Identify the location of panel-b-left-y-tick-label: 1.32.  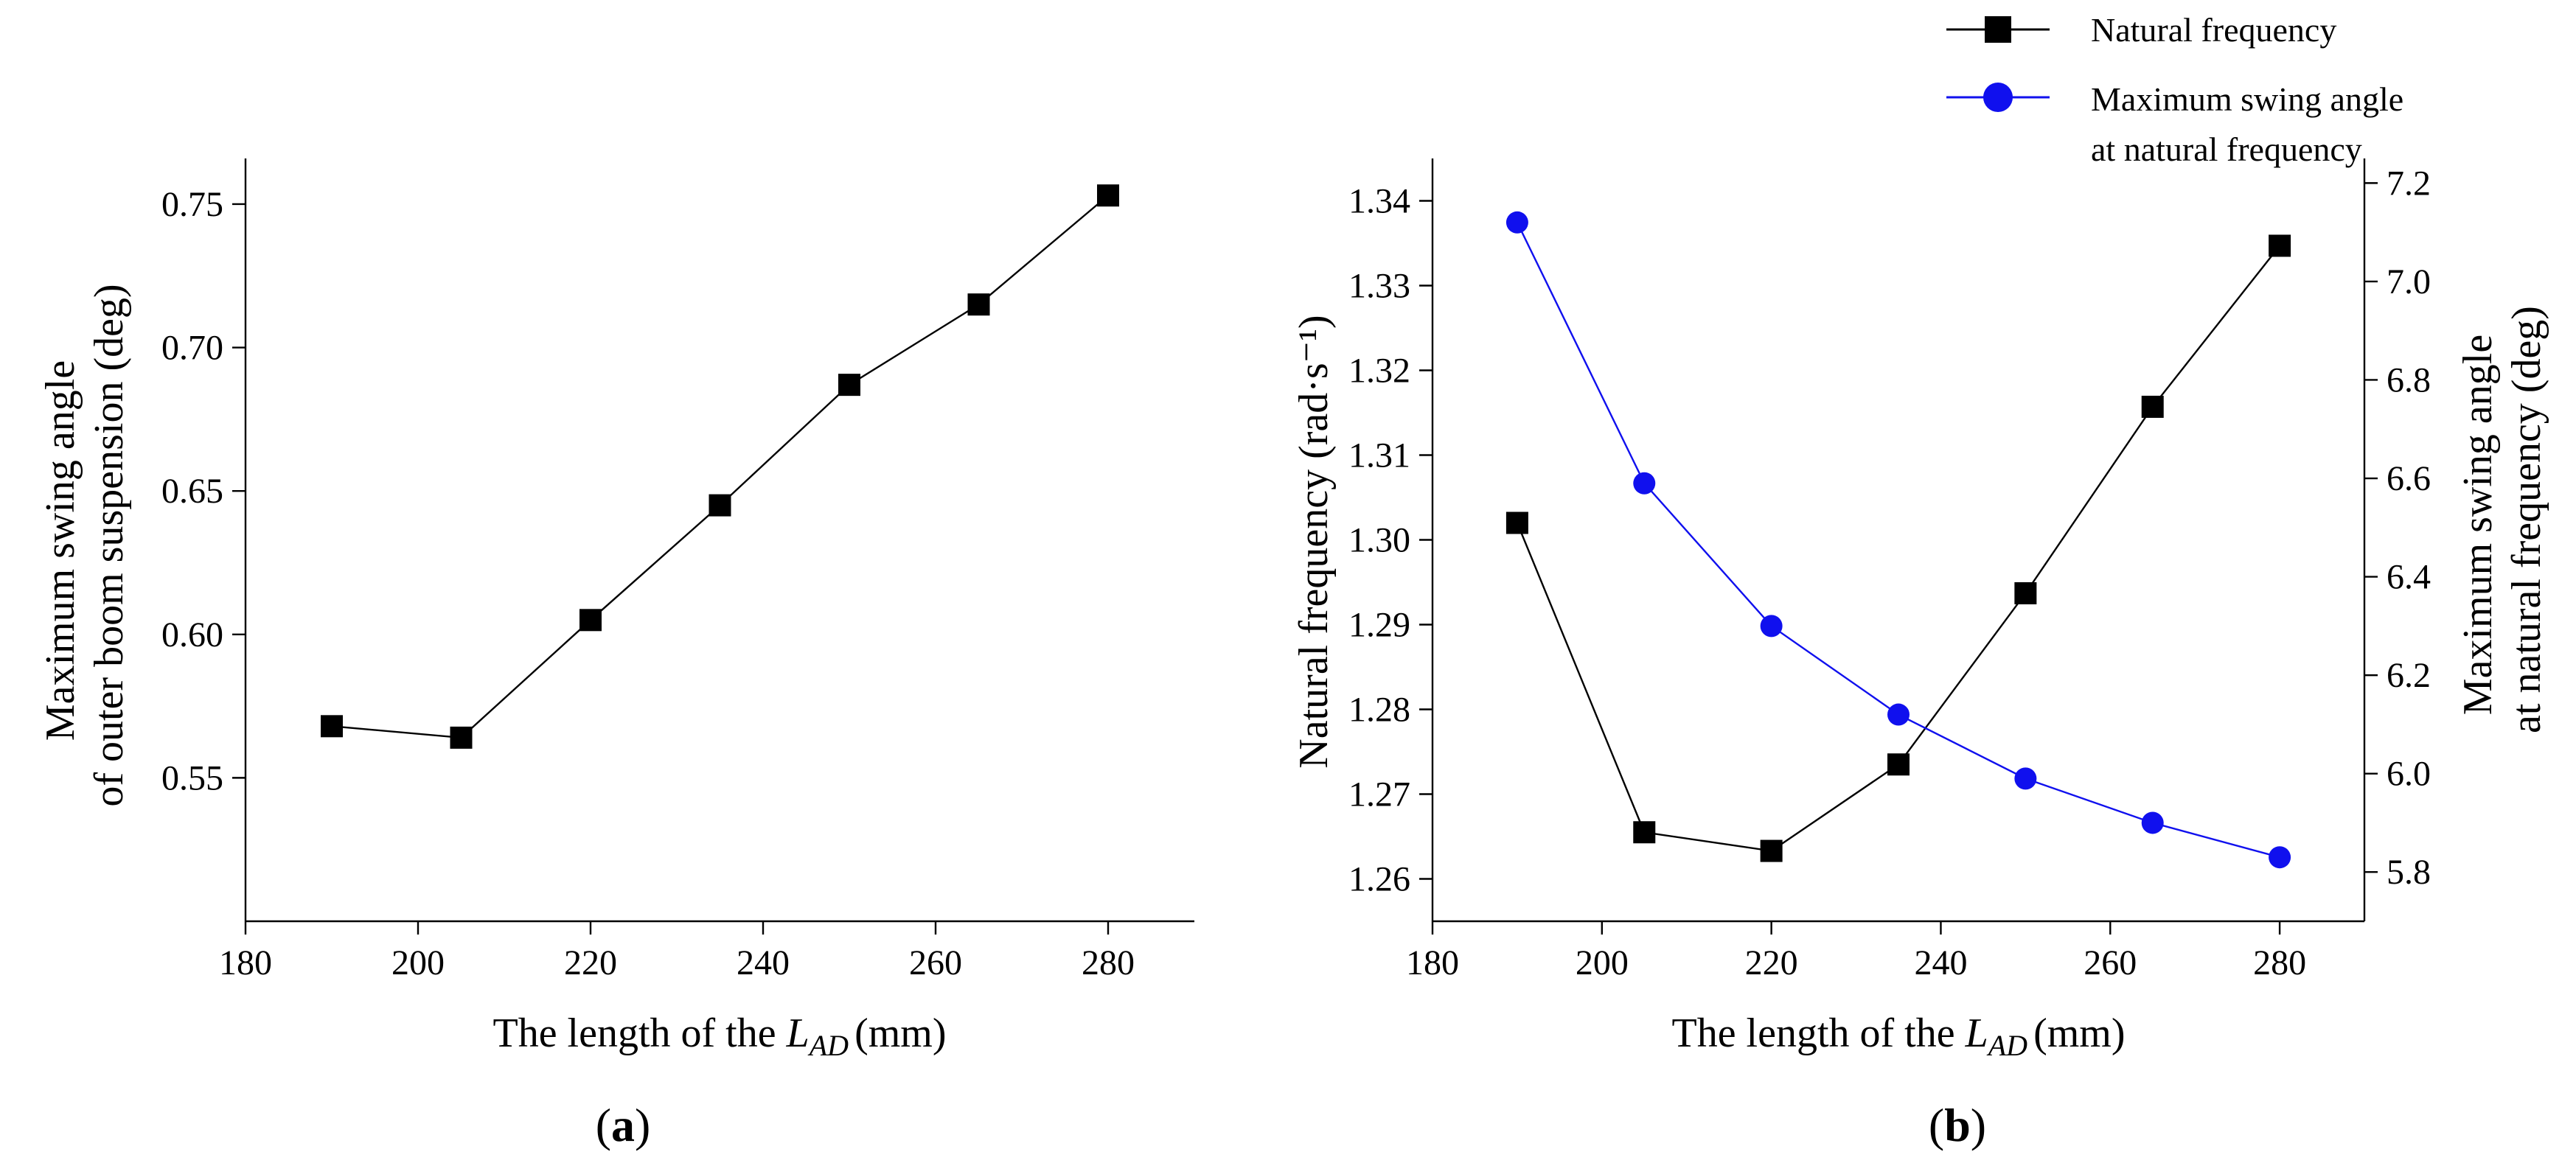
(1379, 371).